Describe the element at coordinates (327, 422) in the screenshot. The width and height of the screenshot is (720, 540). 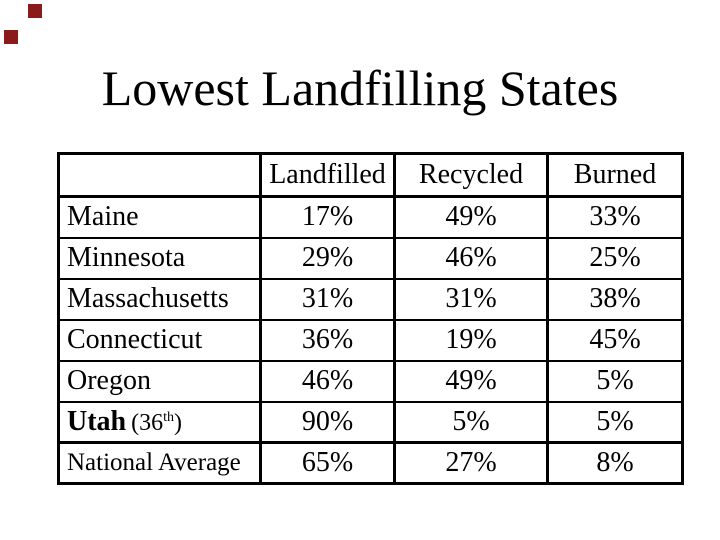
I see `landfilled-value-cell: 90%` at that location.